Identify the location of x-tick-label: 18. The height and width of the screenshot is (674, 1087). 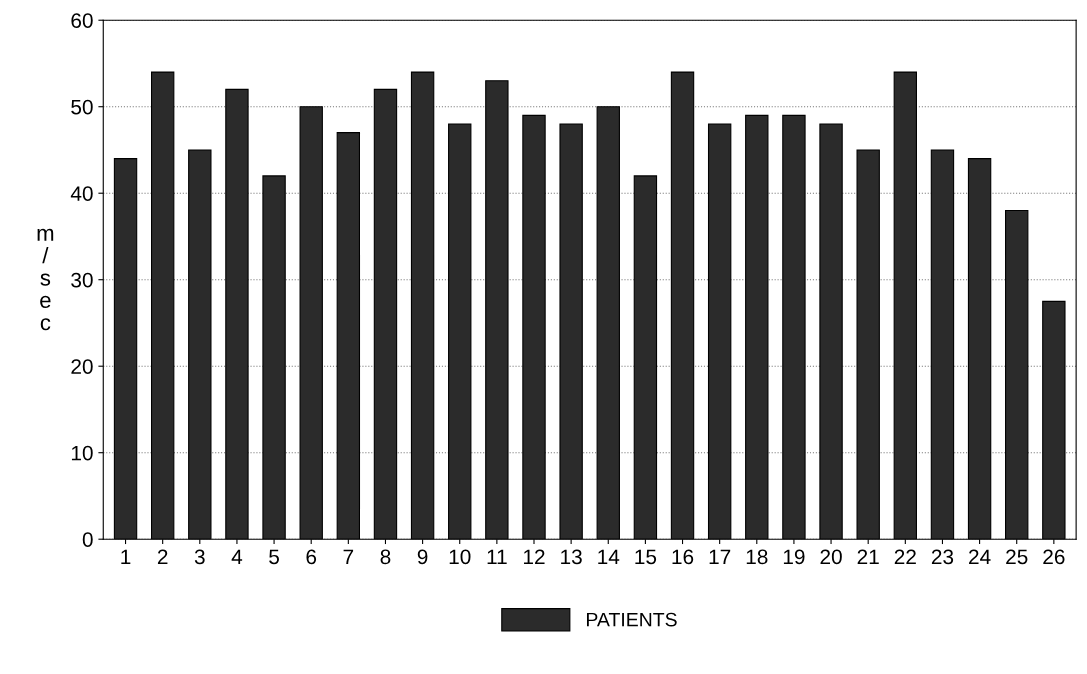
(757, 557).